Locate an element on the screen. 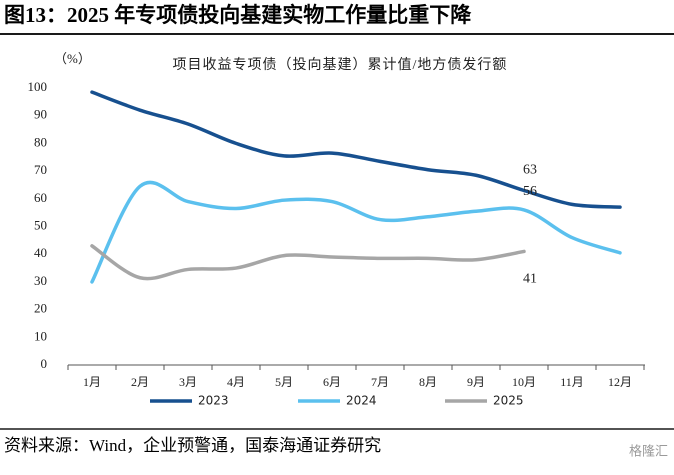  legend-label: 2023 is located at coordinates (213, 401).